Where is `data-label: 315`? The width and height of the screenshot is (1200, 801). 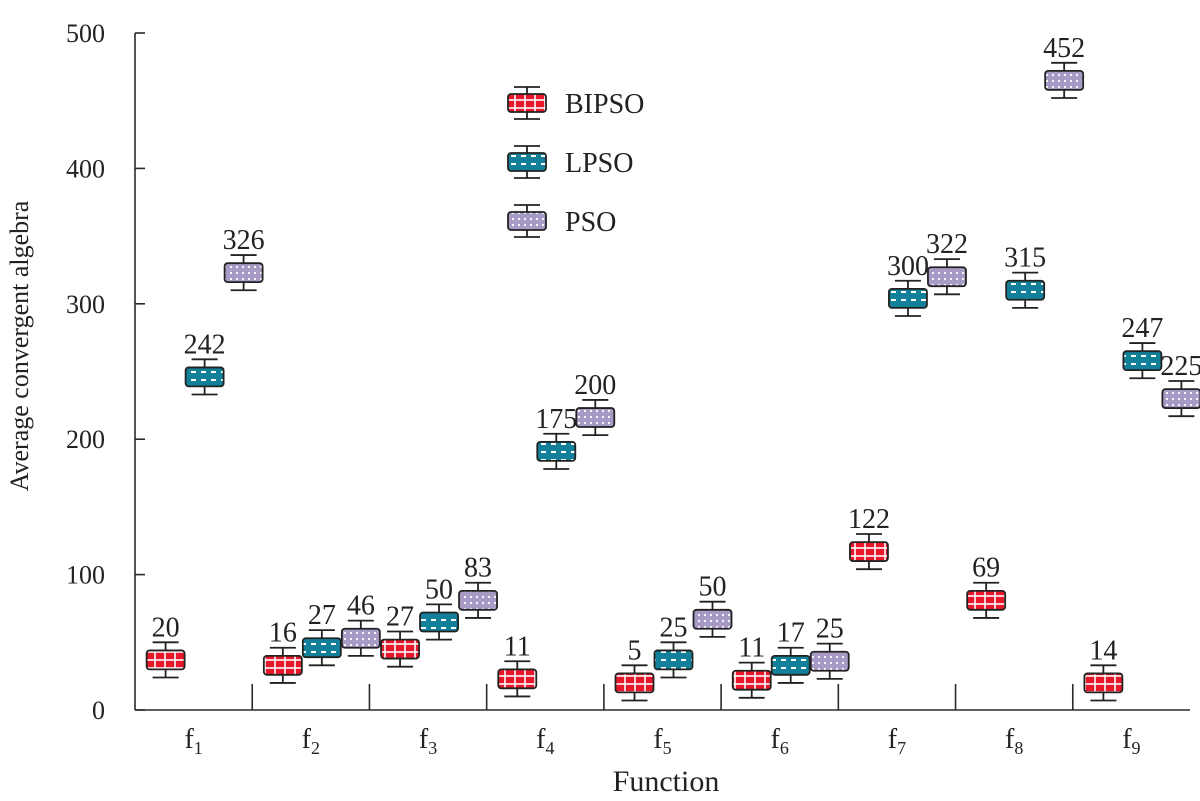
data-label: 315 is located at coordinates (1025, 258).